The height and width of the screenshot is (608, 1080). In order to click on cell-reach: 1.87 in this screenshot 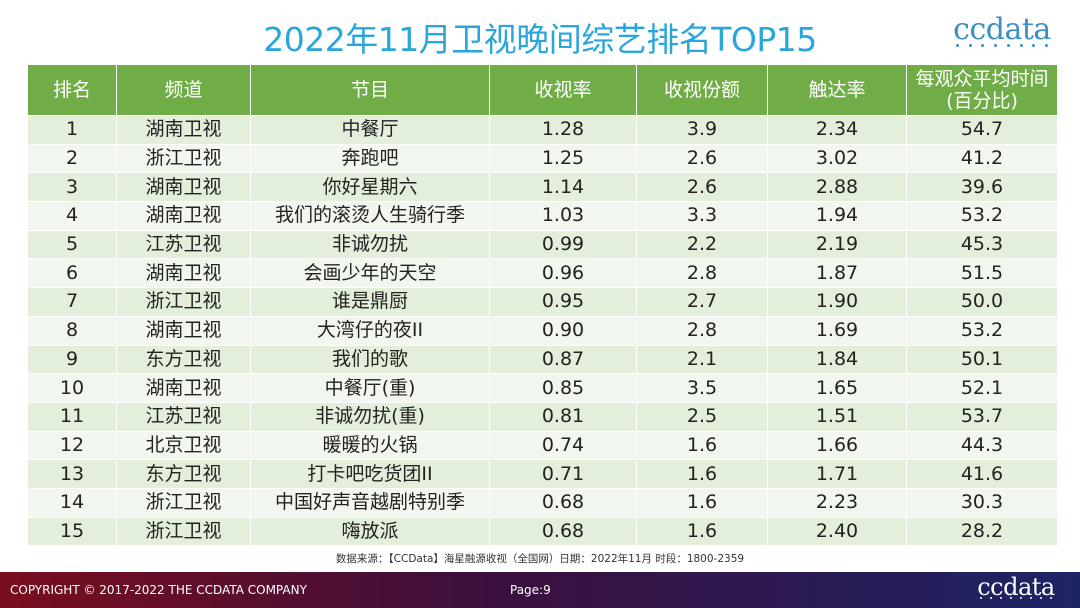, I will do `click(837, 273)`.